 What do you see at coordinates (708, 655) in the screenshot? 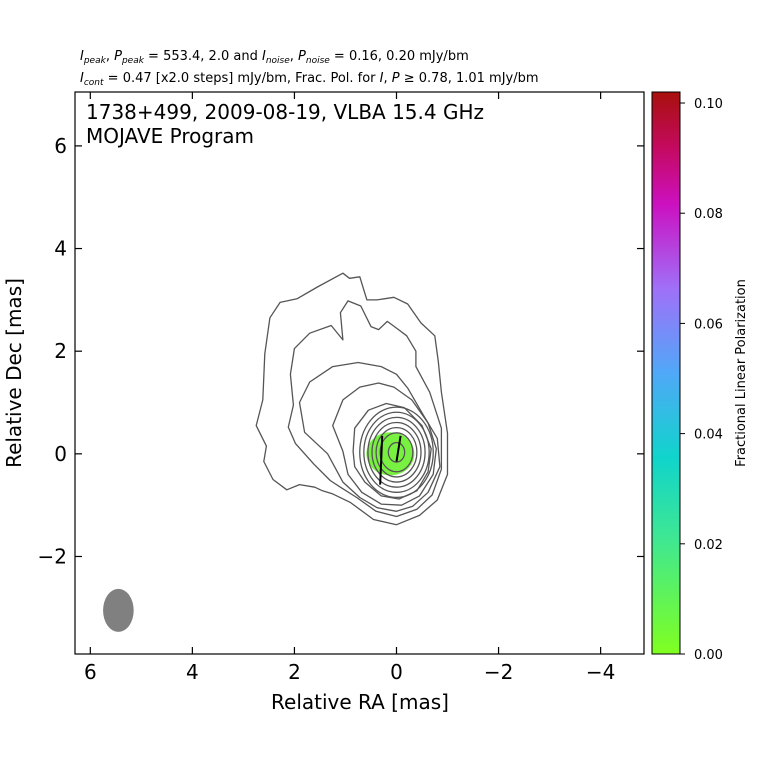
I see `colorbar-tick-label: 0.00` at bounding box center [708, 655].